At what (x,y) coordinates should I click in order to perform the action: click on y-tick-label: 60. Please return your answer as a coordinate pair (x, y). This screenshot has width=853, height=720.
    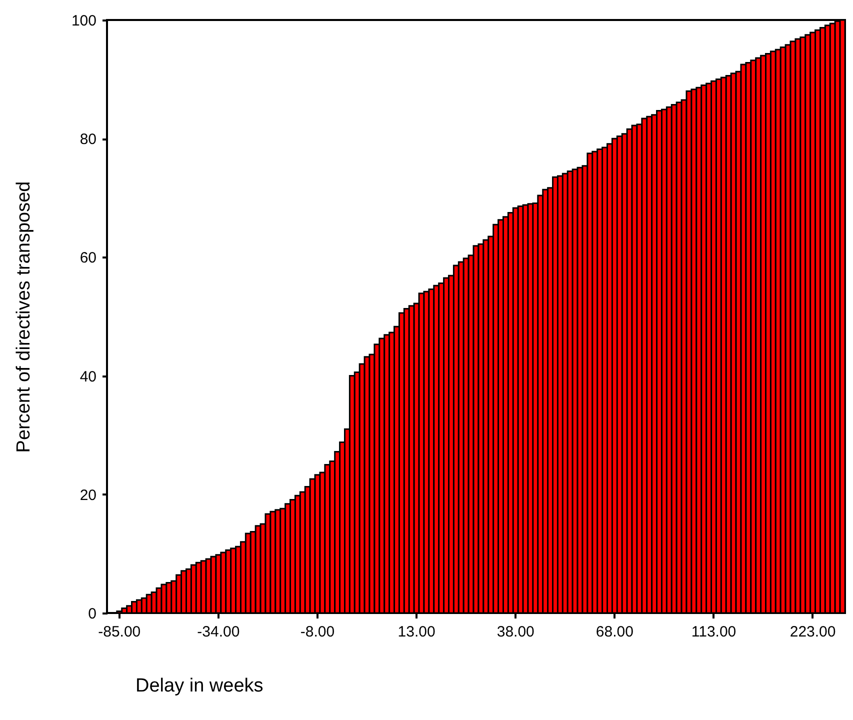
    Looking at the image, I should click on (88, 258).